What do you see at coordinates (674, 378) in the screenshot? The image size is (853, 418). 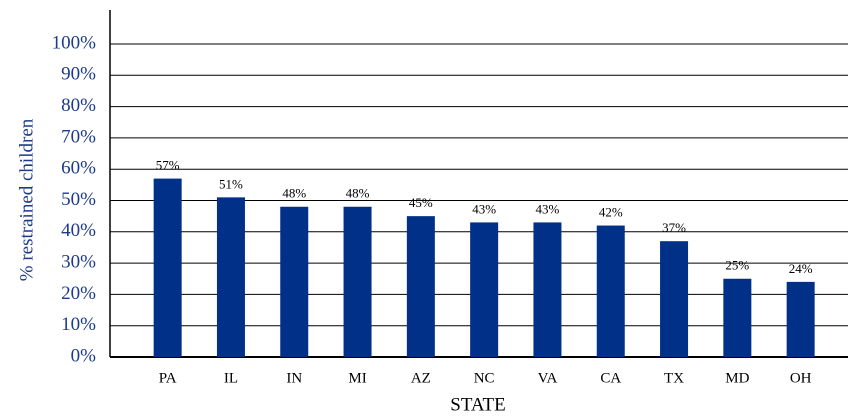 I see `x-tick-label: TX` at bounding box center [674, 378].